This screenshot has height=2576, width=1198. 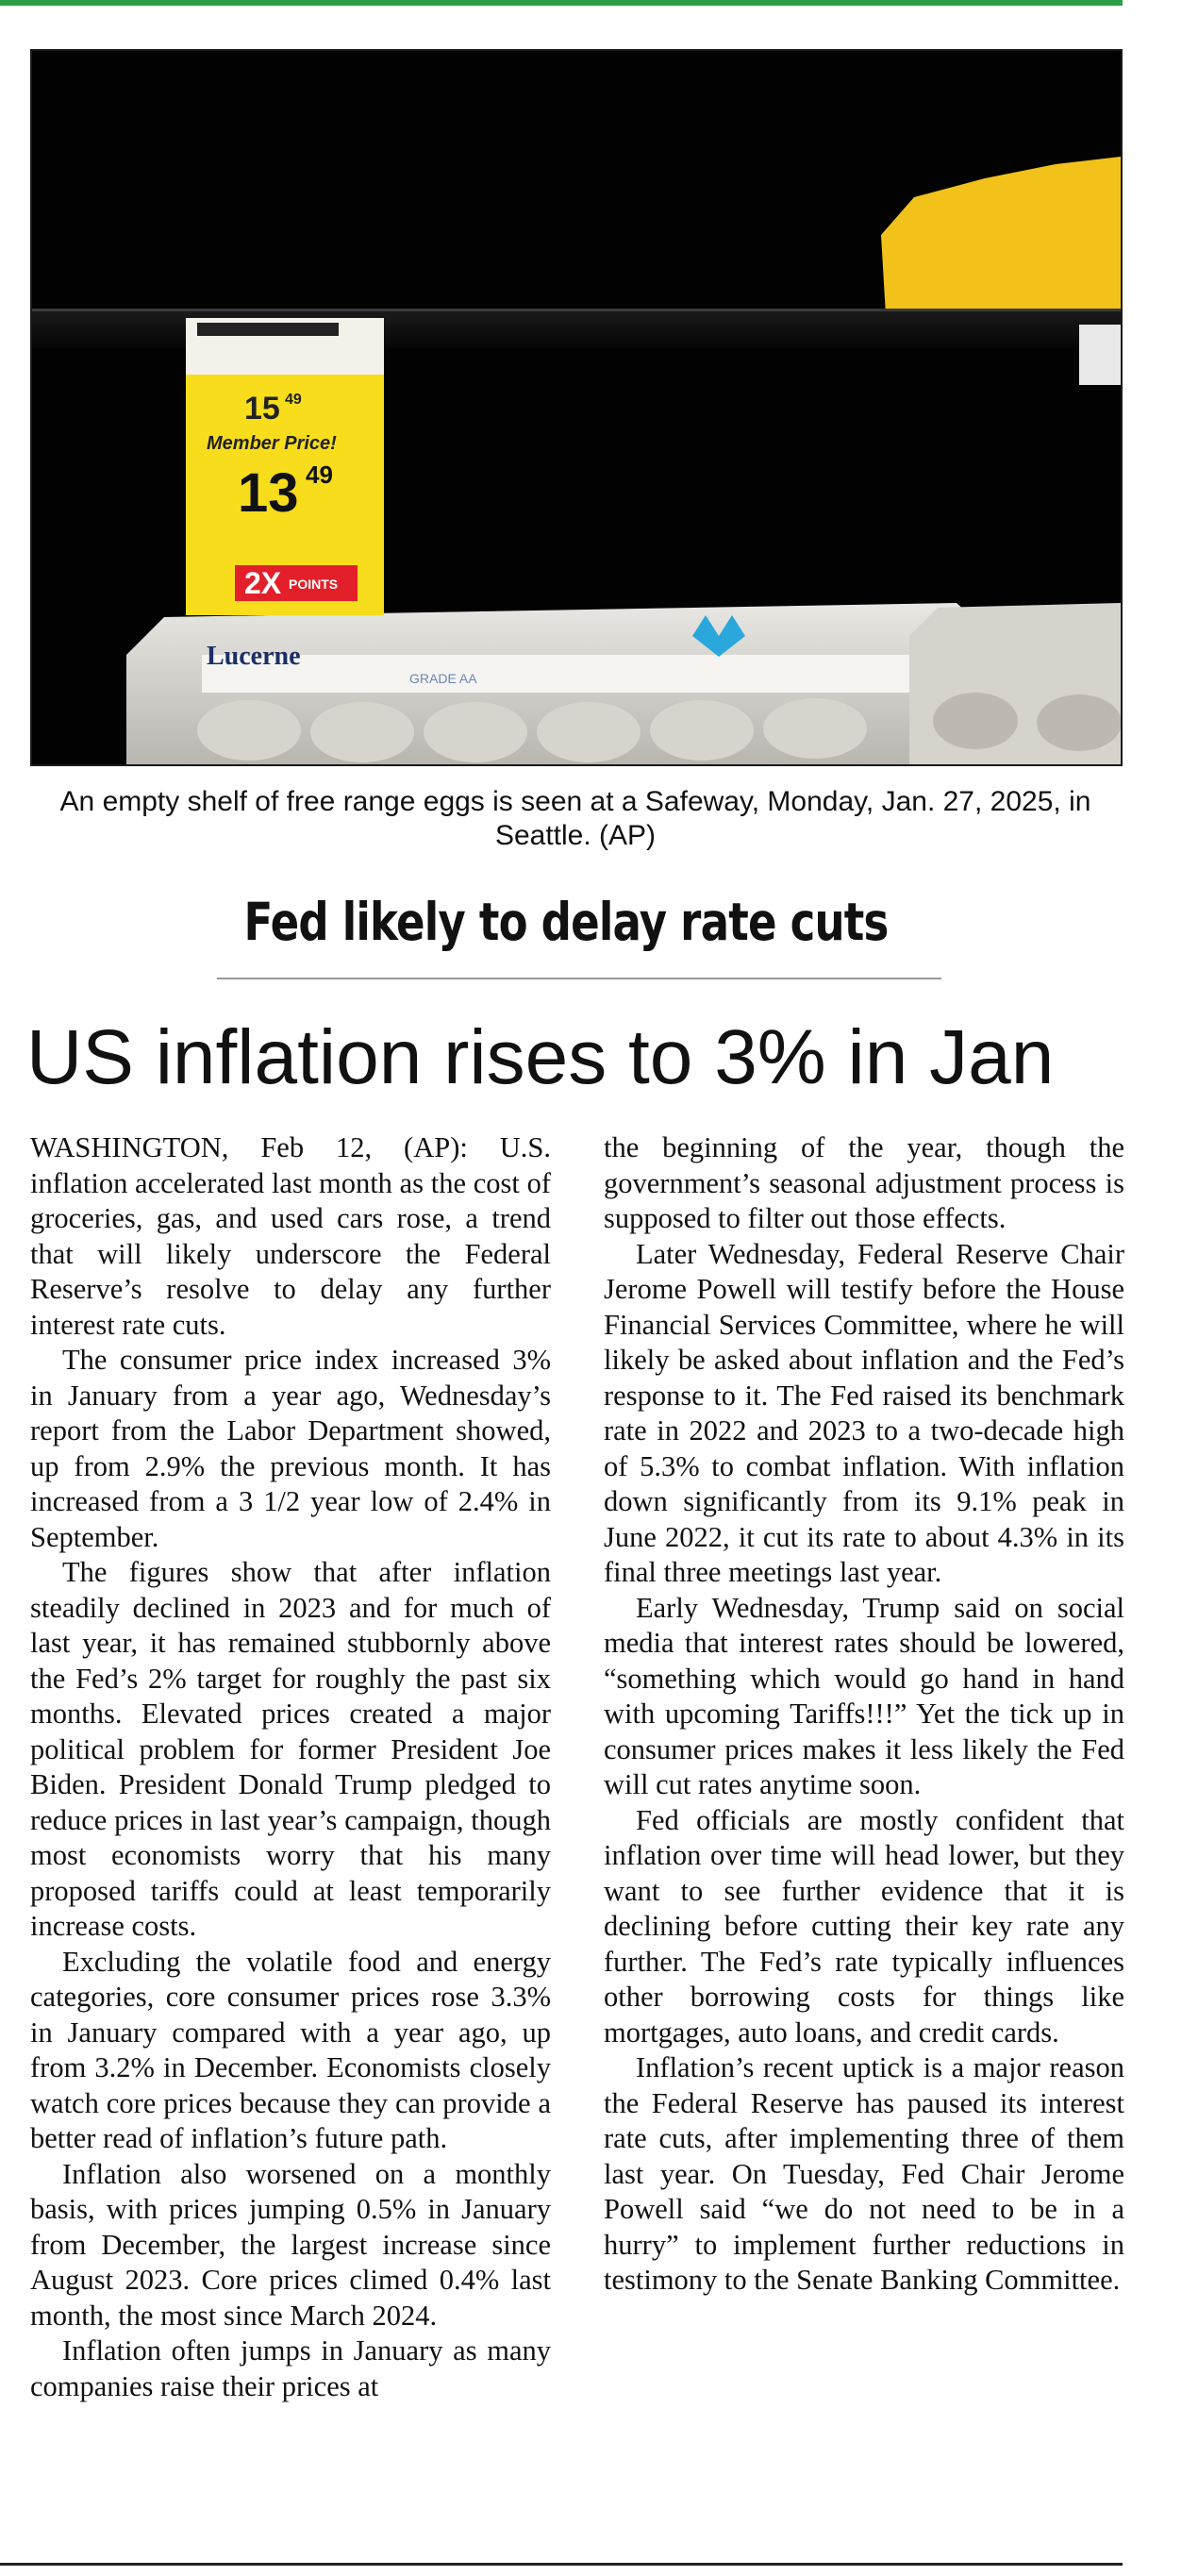 I want to click on kicker-subheadline: Fed likely to delay rate cuts, so click(x=566, y=922).